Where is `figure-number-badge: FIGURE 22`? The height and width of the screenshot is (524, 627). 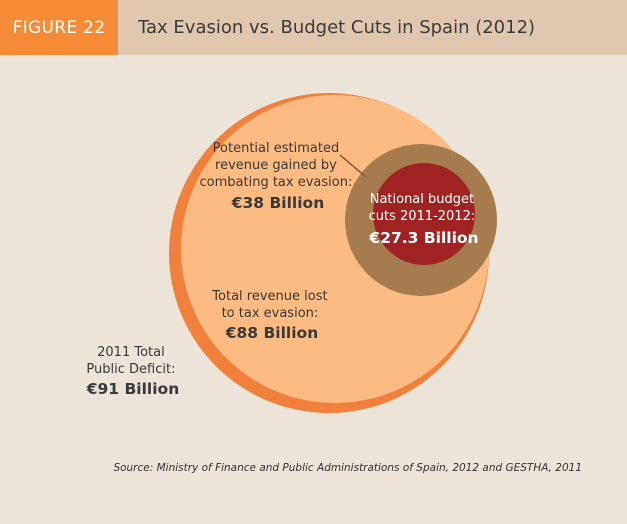 figure-number-badge: FIGURE 22 is located at coordinates (59, 27).